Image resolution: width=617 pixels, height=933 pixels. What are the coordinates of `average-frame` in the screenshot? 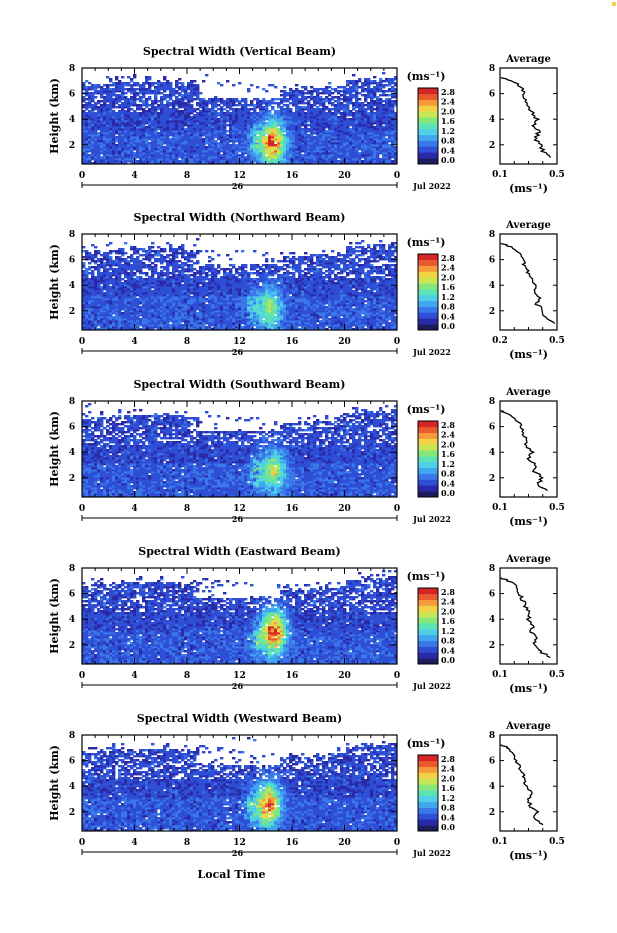 It's located at (528, 116).